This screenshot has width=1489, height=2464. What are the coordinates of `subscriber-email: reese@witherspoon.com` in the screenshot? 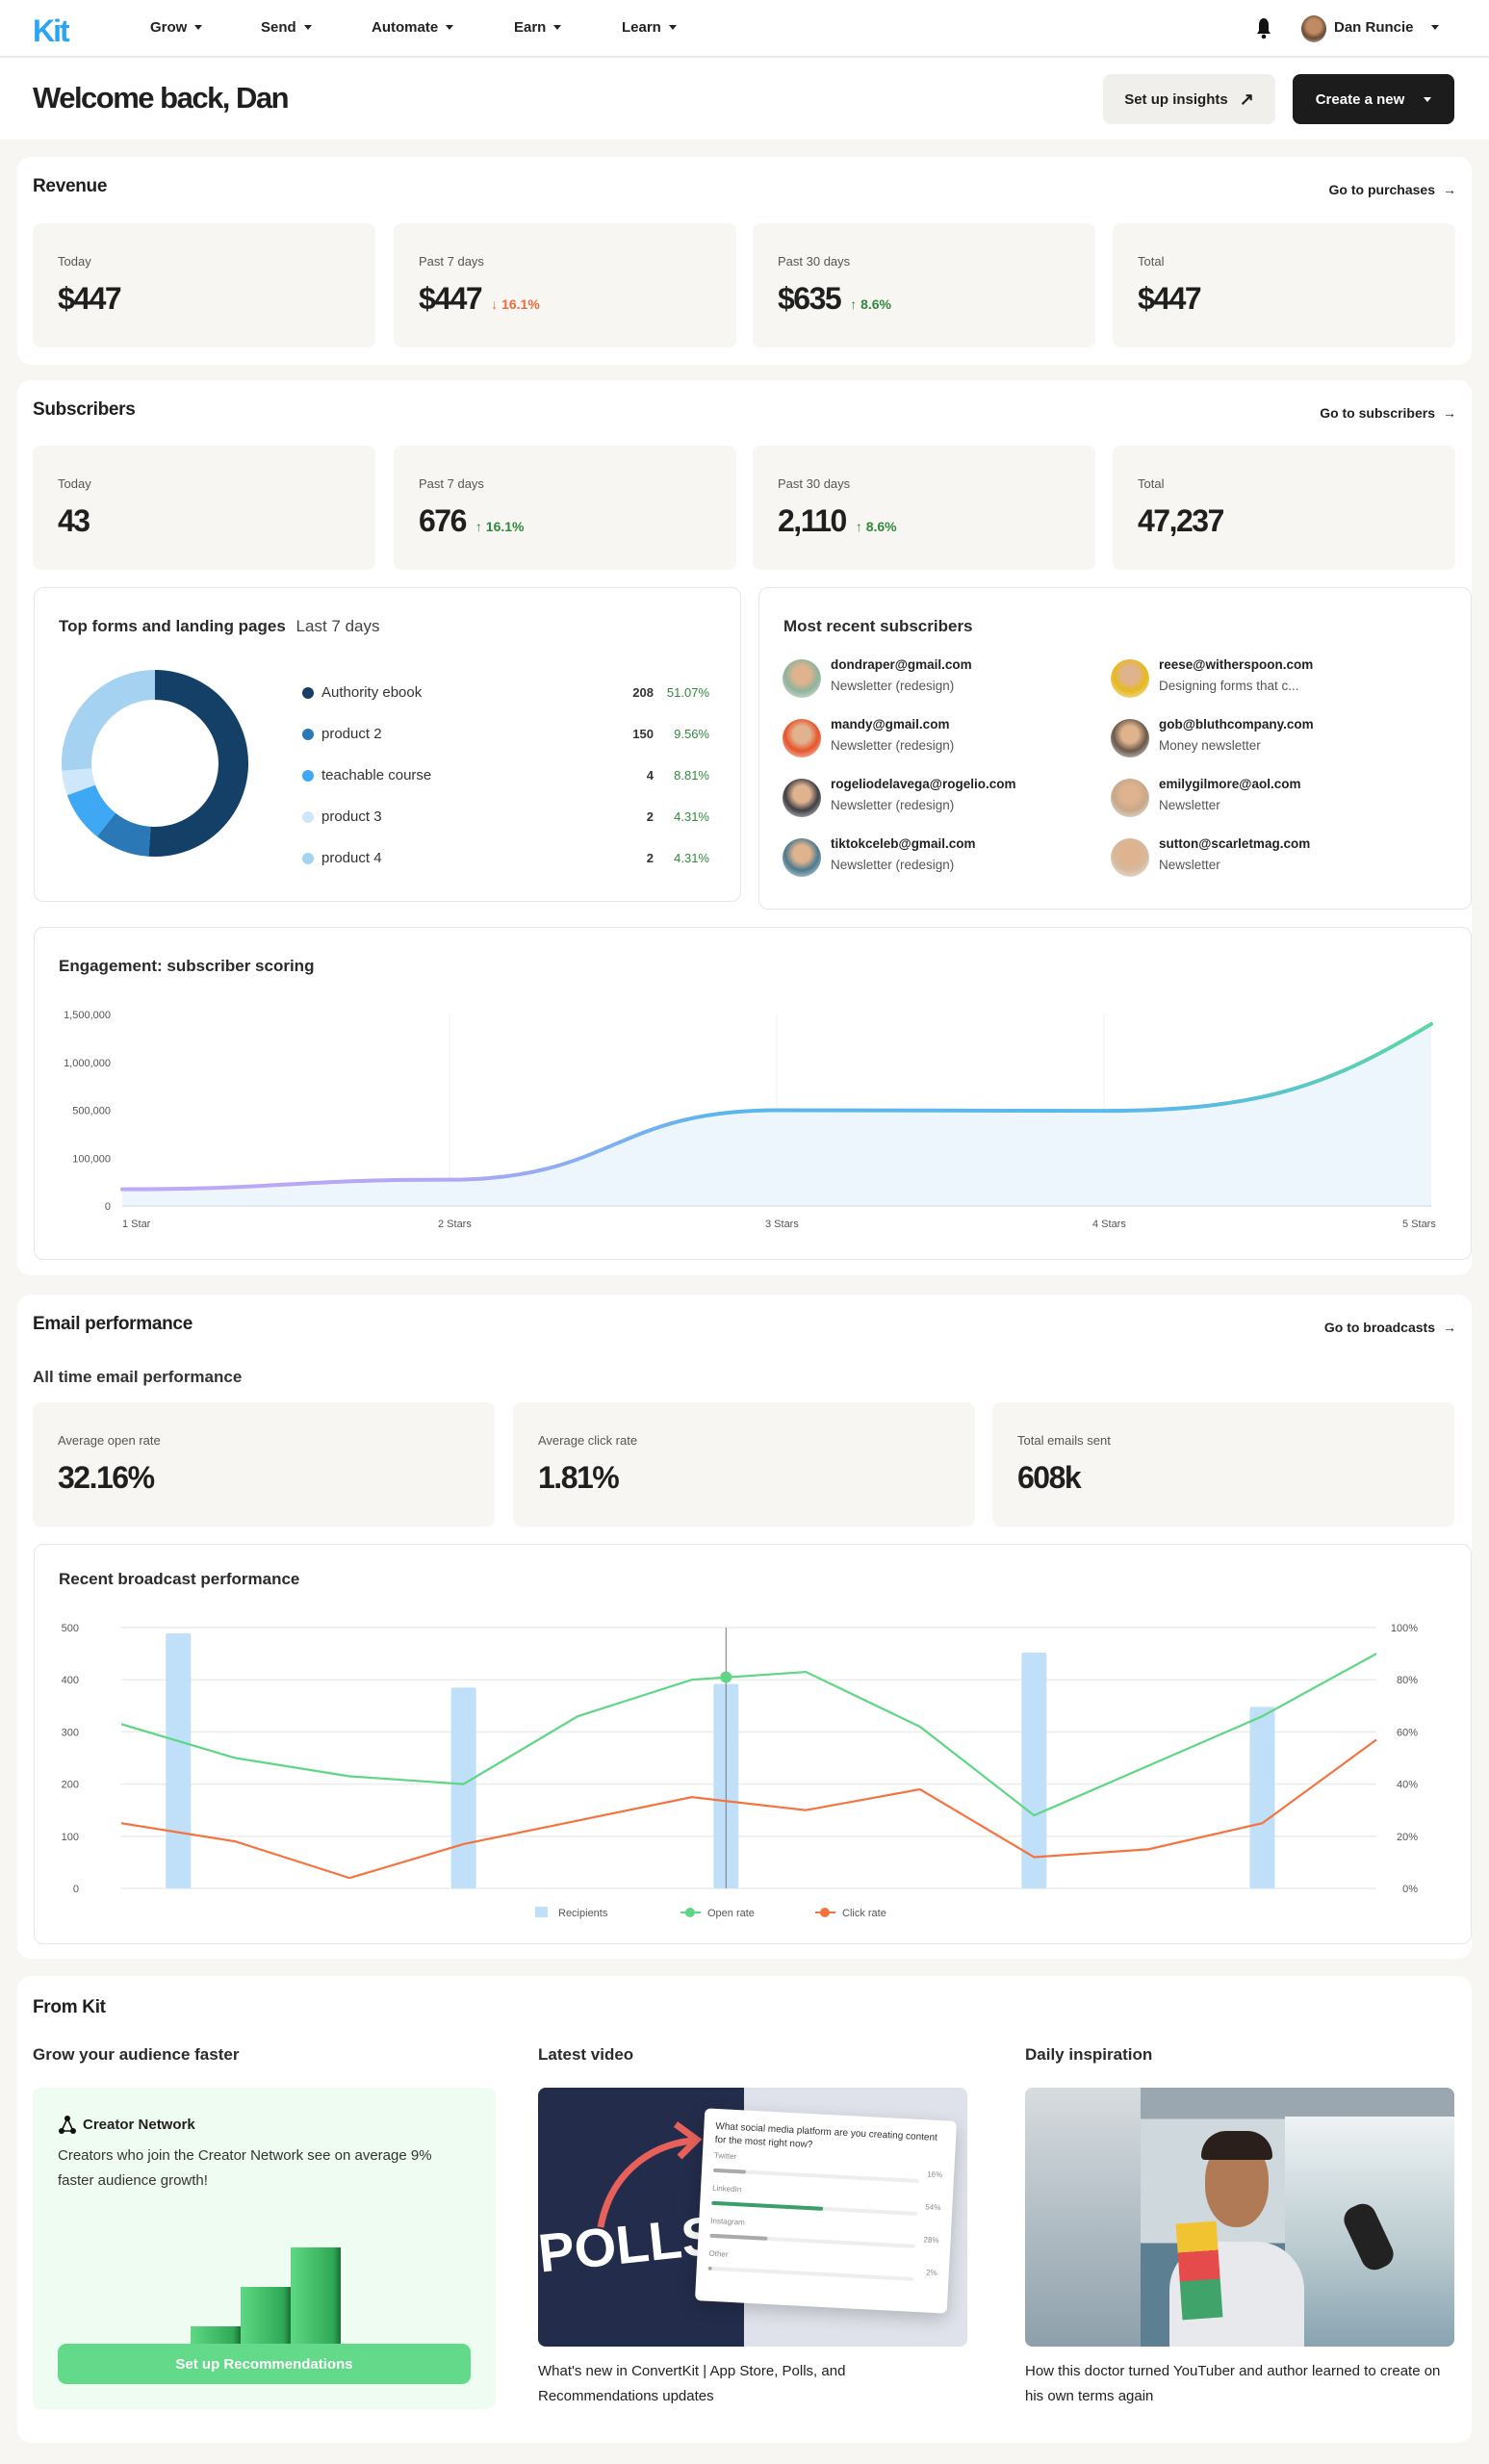 It's located at (1237, 664).